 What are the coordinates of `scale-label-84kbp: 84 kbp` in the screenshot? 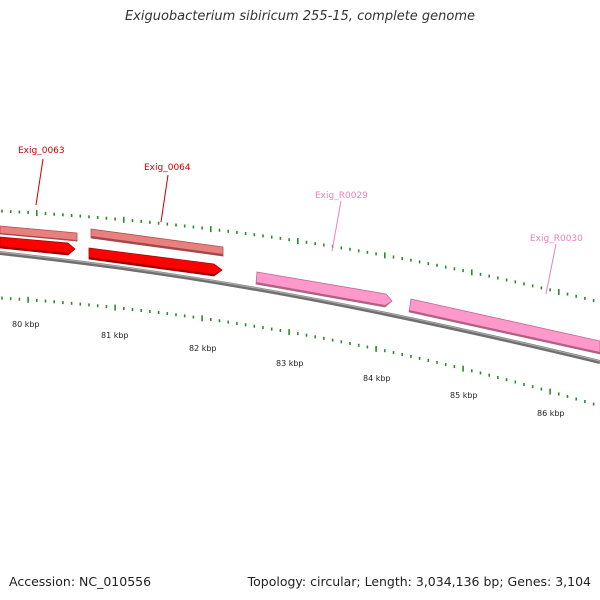 It's located at (377, 378).